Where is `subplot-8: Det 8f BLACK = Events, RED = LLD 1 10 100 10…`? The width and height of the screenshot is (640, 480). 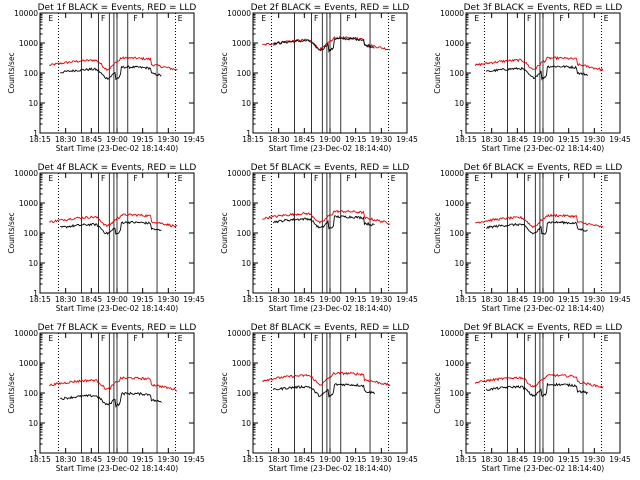 subplot-8: Det 8f BLACK = Events, RED = LLD 1 10 100 10… is located at coordinates (319, 398).